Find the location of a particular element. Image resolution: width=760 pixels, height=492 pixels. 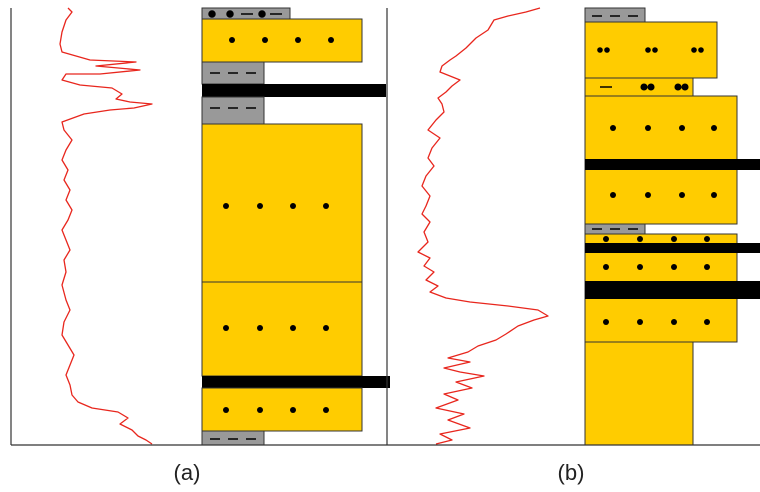

panel-b-caption: (b) is located at coordinates (571, 472).